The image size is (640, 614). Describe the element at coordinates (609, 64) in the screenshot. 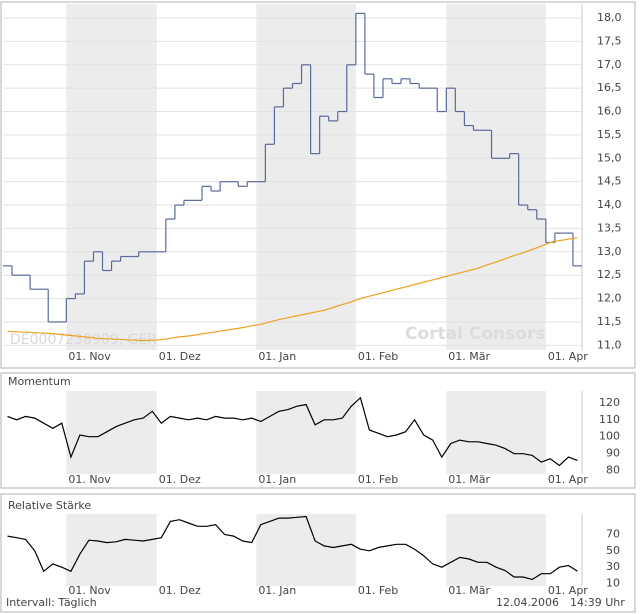

I see `y-tick-label: 17,0` at that location.